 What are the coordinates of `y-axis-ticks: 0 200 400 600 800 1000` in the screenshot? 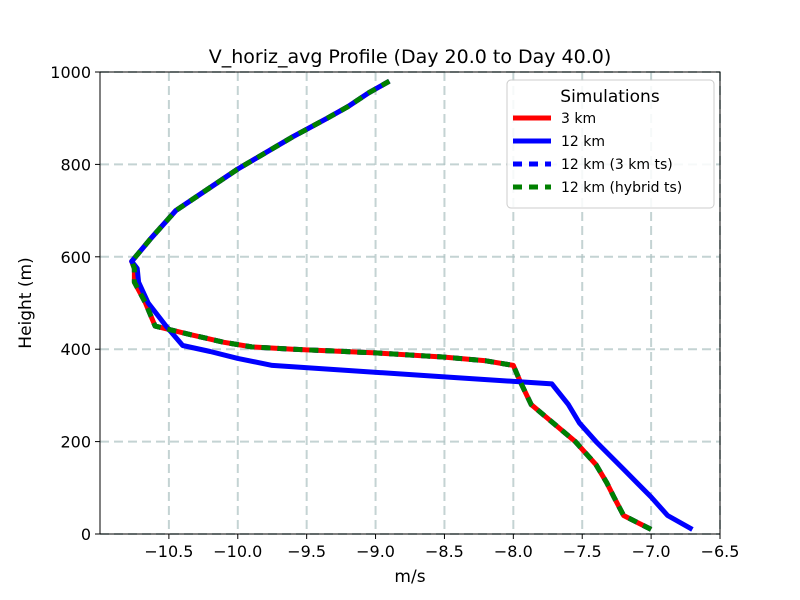 It's located at (75, 303).